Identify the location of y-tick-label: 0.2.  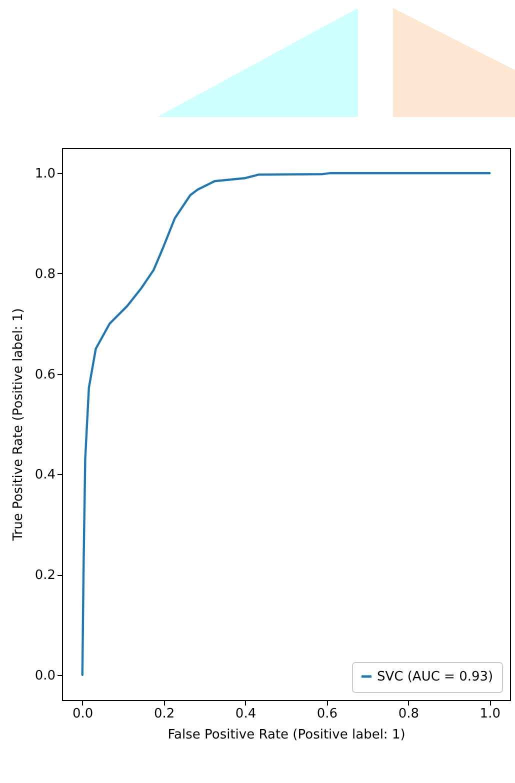
(45, 576).